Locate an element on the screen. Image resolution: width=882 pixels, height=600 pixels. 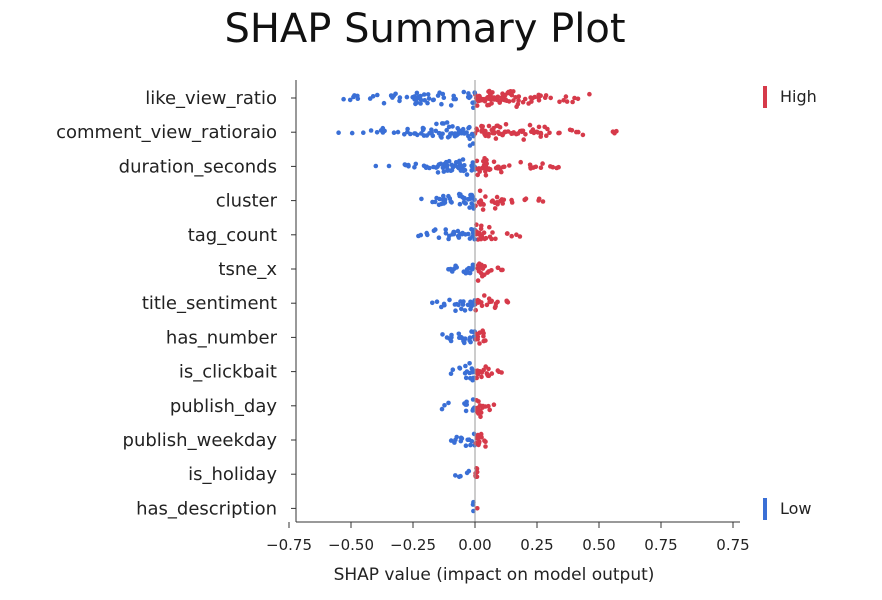
x-tick-label: 0.75 is located at coordinates (660, 545).